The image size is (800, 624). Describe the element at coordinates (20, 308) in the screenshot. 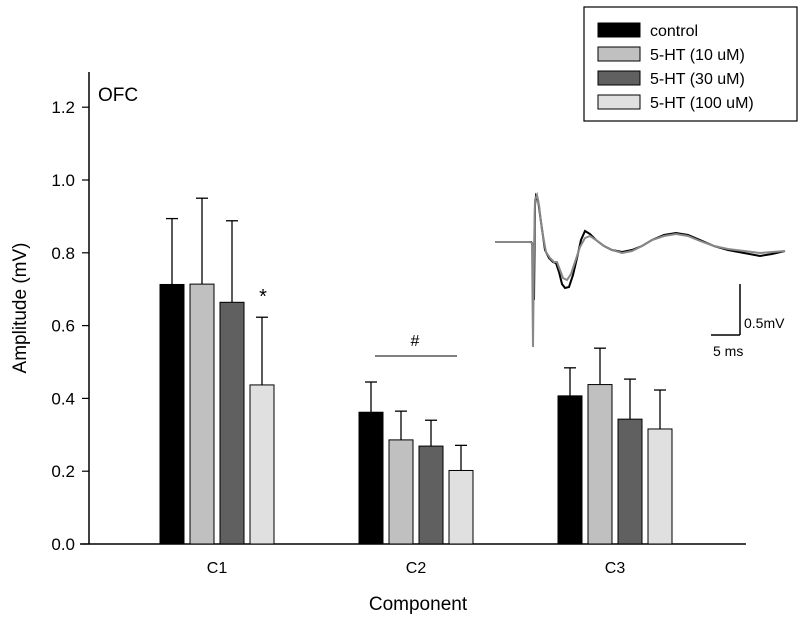

I see `y-axis-label: Amplitude (mV)` at that location.